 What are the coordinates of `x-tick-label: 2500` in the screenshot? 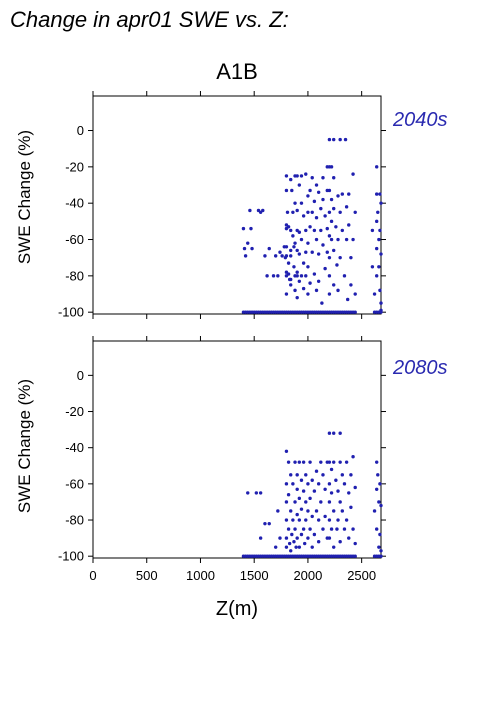 It's located at (361, 575).